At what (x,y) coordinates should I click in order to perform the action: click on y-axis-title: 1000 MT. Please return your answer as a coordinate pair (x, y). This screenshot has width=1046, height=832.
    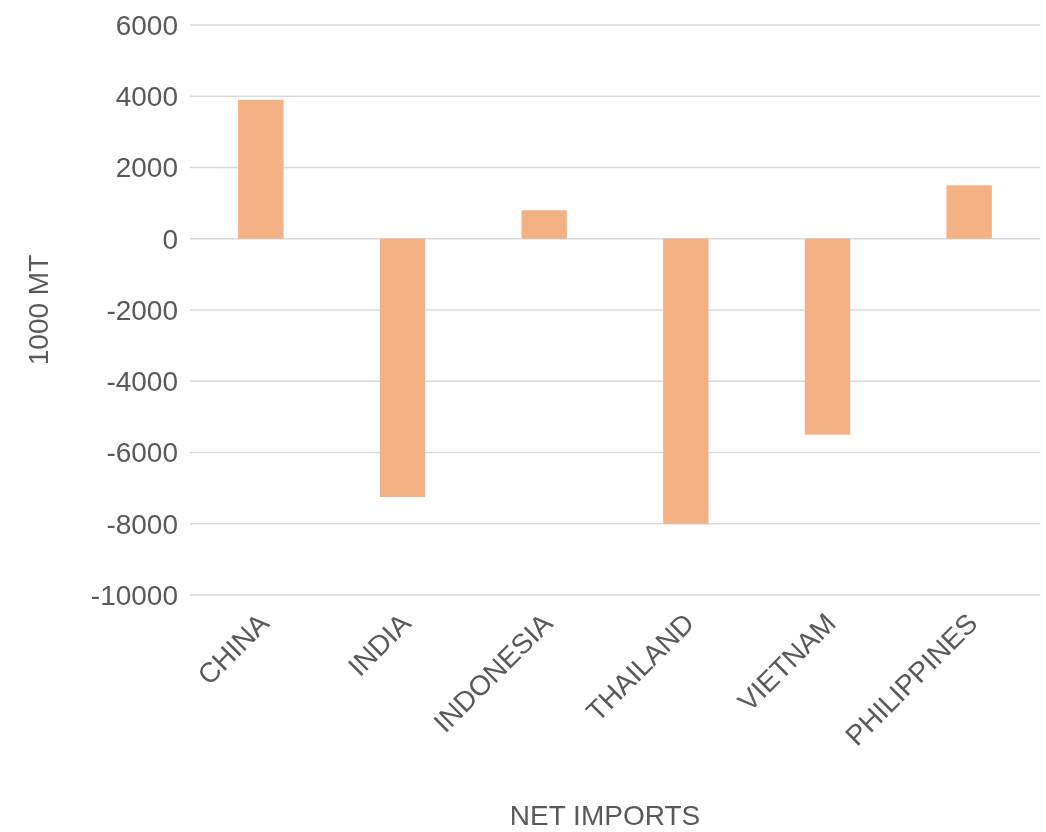
    Looking at the image, I should click on (38, 310).